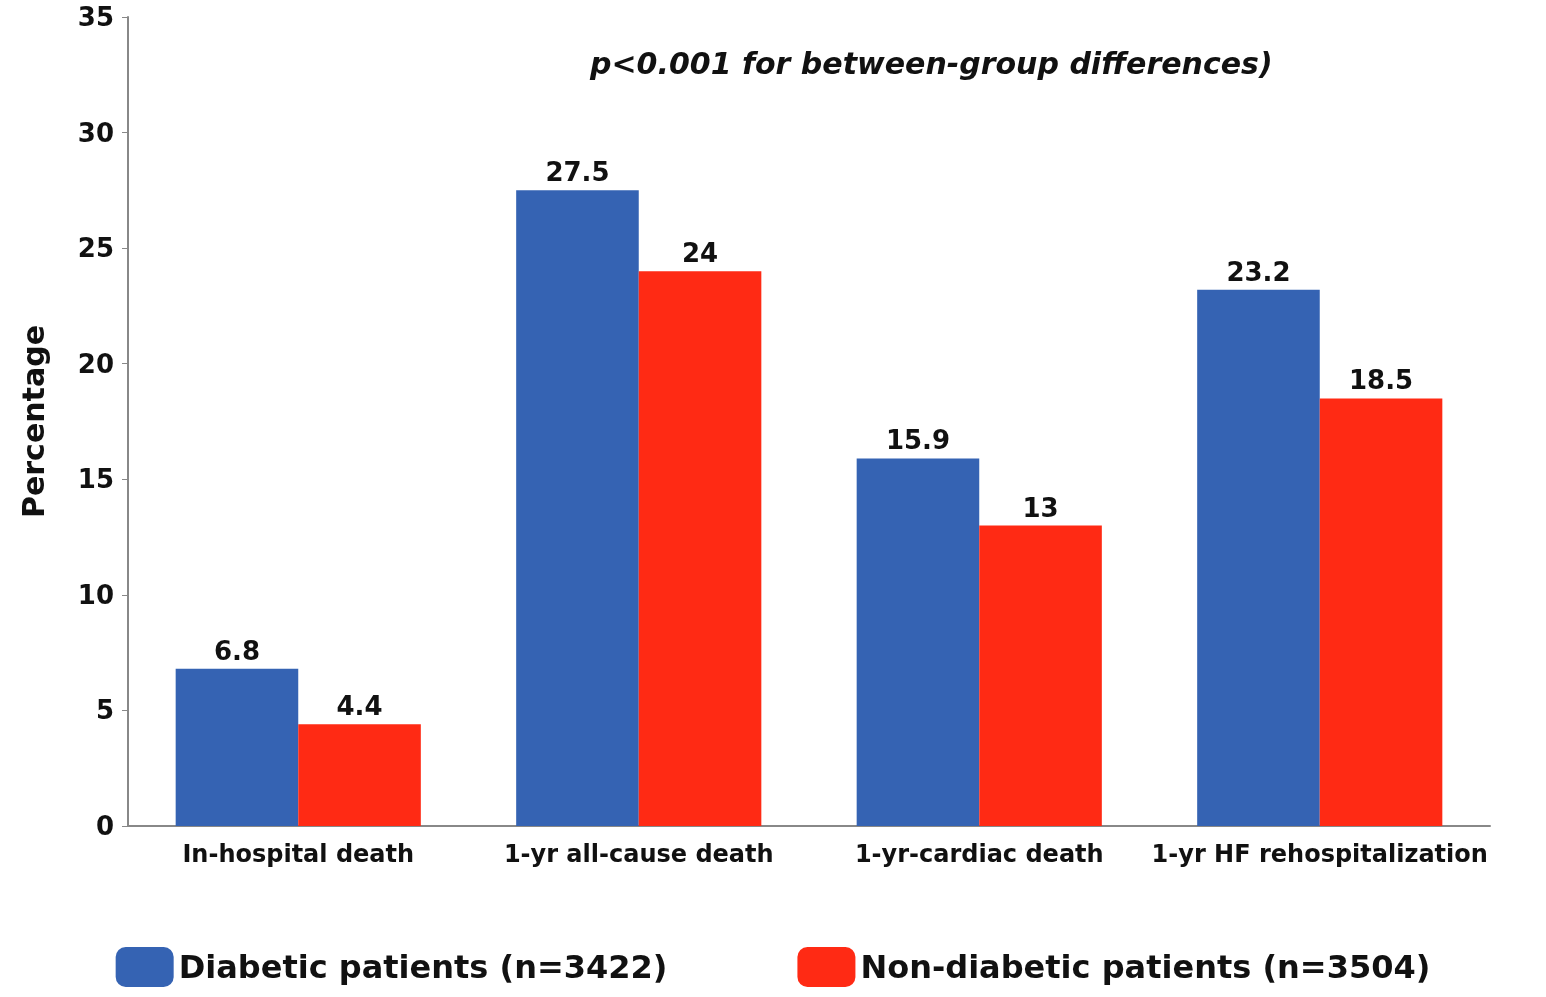 The width and height of the screenshot is (1546, 997). What do you see at coordinates (423, 967) in the screenshot?
I see `legend-label: Diabetic patients (n=3422)` at bounding box center [423, 967].